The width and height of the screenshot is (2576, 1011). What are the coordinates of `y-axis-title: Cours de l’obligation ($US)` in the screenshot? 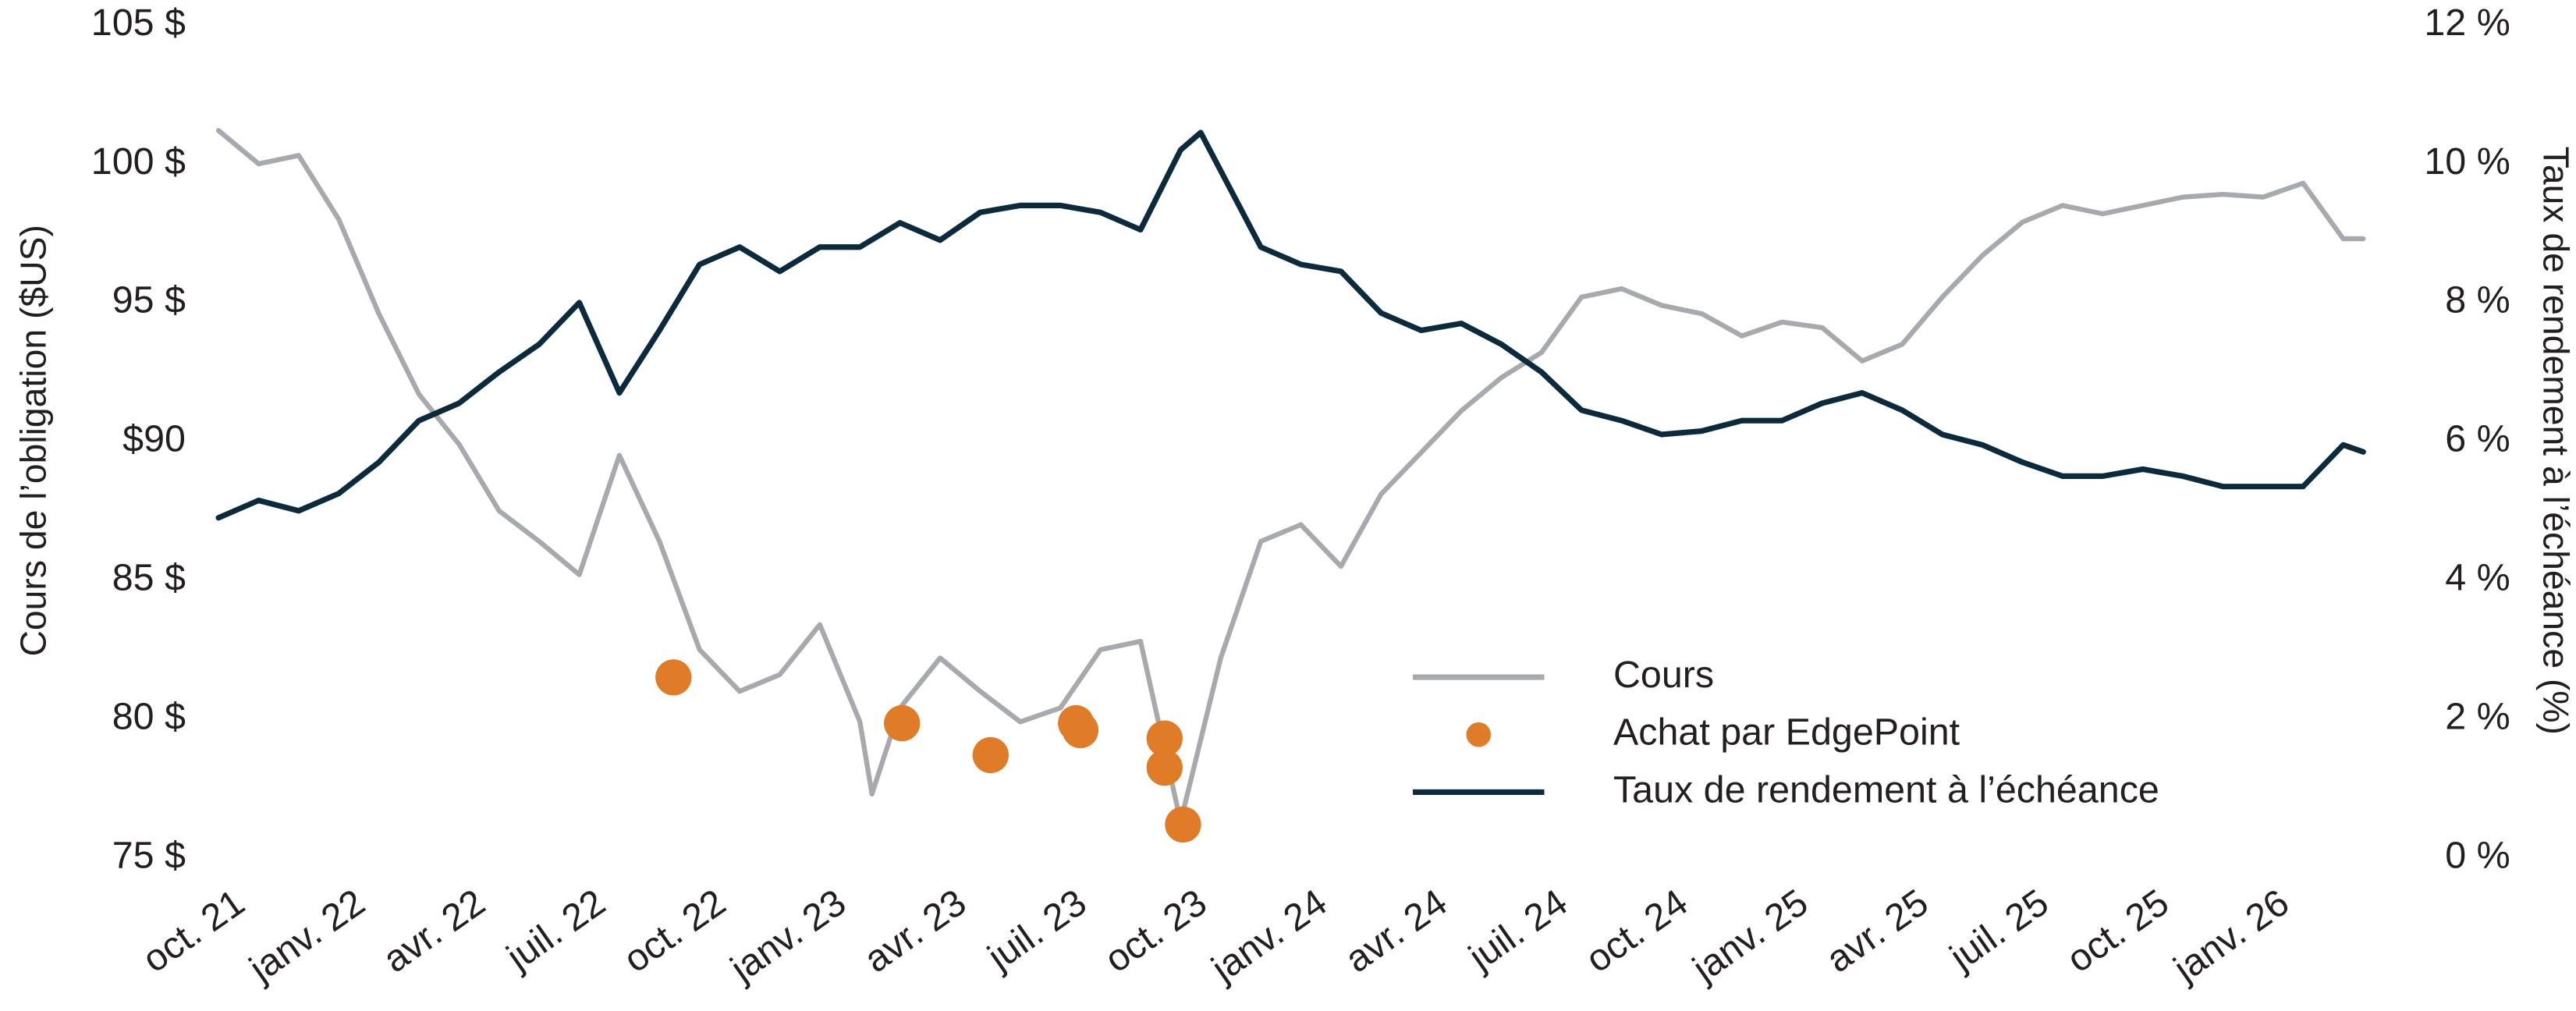 It's located at (33, 441).